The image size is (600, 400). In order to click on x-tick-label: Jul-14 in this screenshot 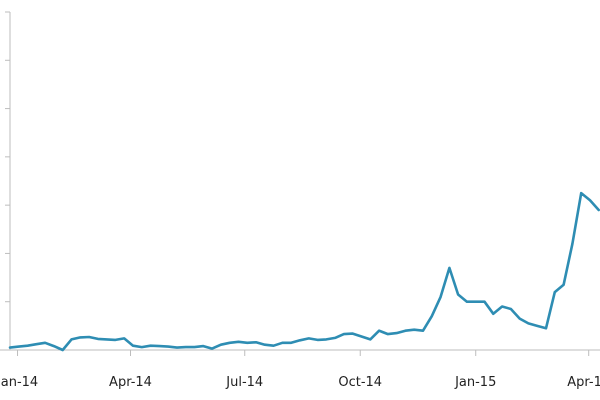, I will do `click(244, 382)`.